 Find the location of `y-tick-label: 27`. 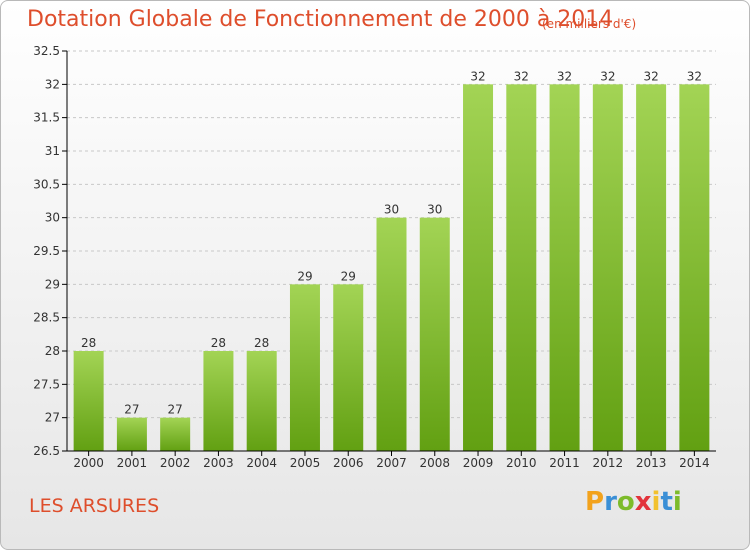

y-tick-label: 27 is located at coordinates (52, 418).